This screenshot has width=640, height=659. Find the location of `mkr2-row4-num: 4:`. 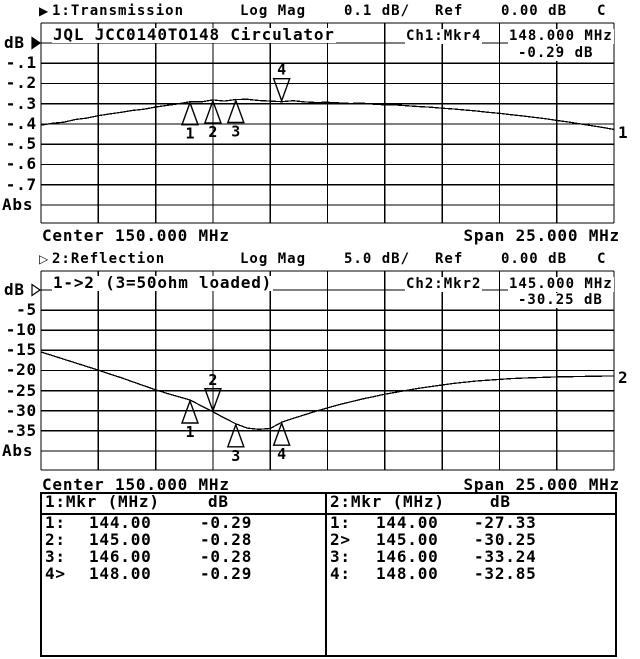

mkr2-row4-num: 4: is located at coordinates (340, 573).